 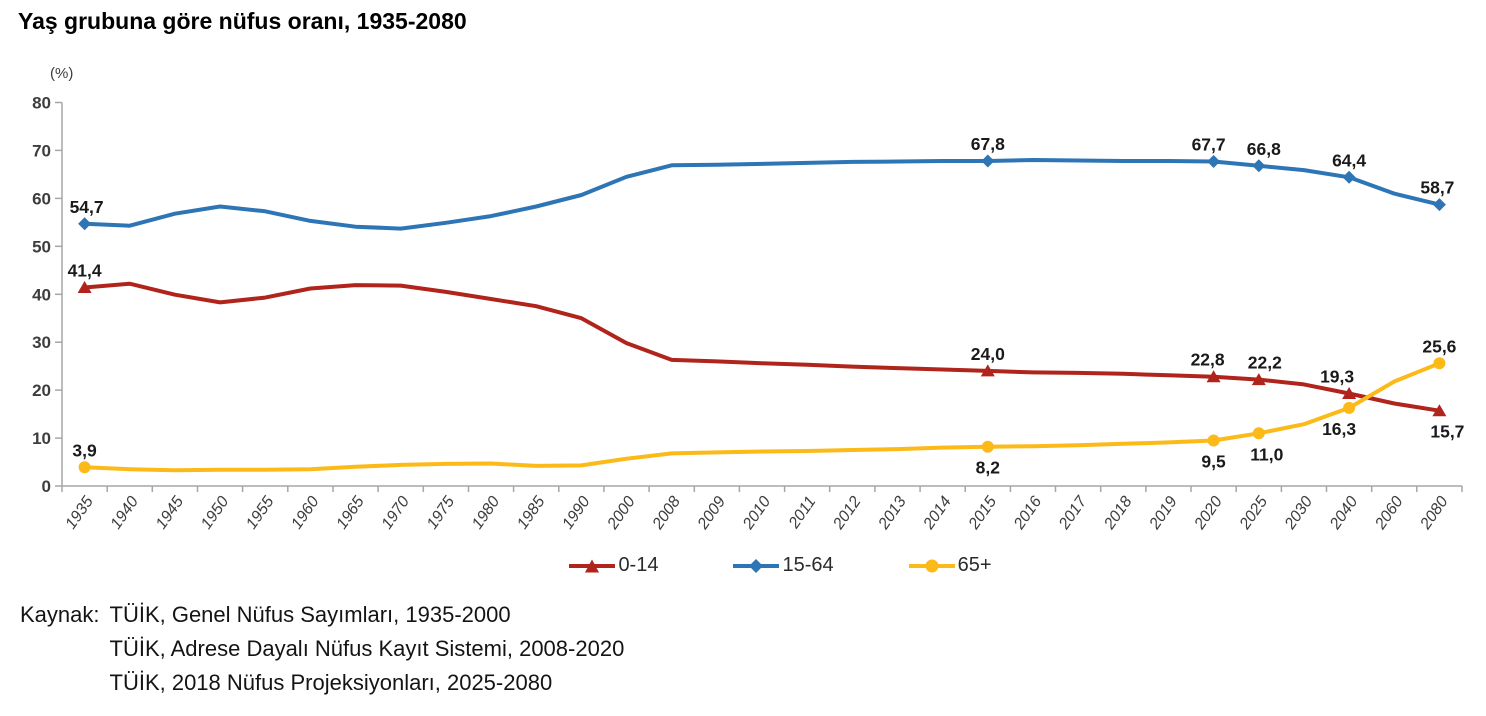 What do you see at coordinates (711, 513) in the screenshot?
I see `svg-text: 2009` at bounding box center [711, 513].